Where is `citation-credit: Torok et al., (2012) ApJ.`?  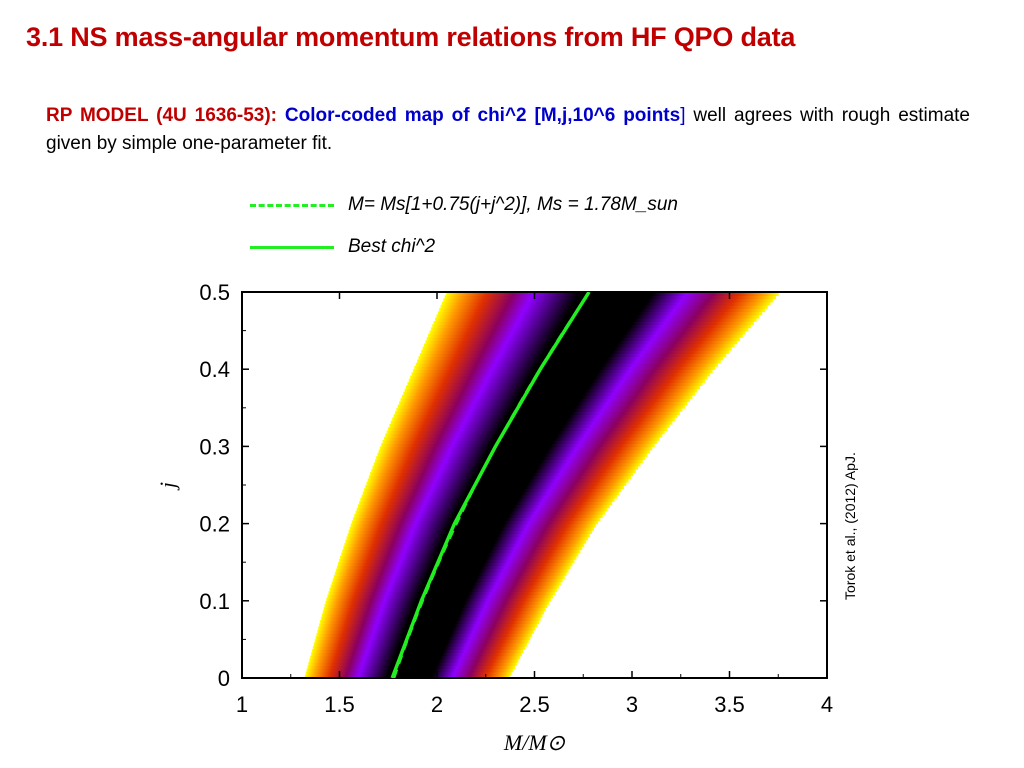
citation-credit: Torok et al., (2012) ApJ. is located at coordinates (850, 526).